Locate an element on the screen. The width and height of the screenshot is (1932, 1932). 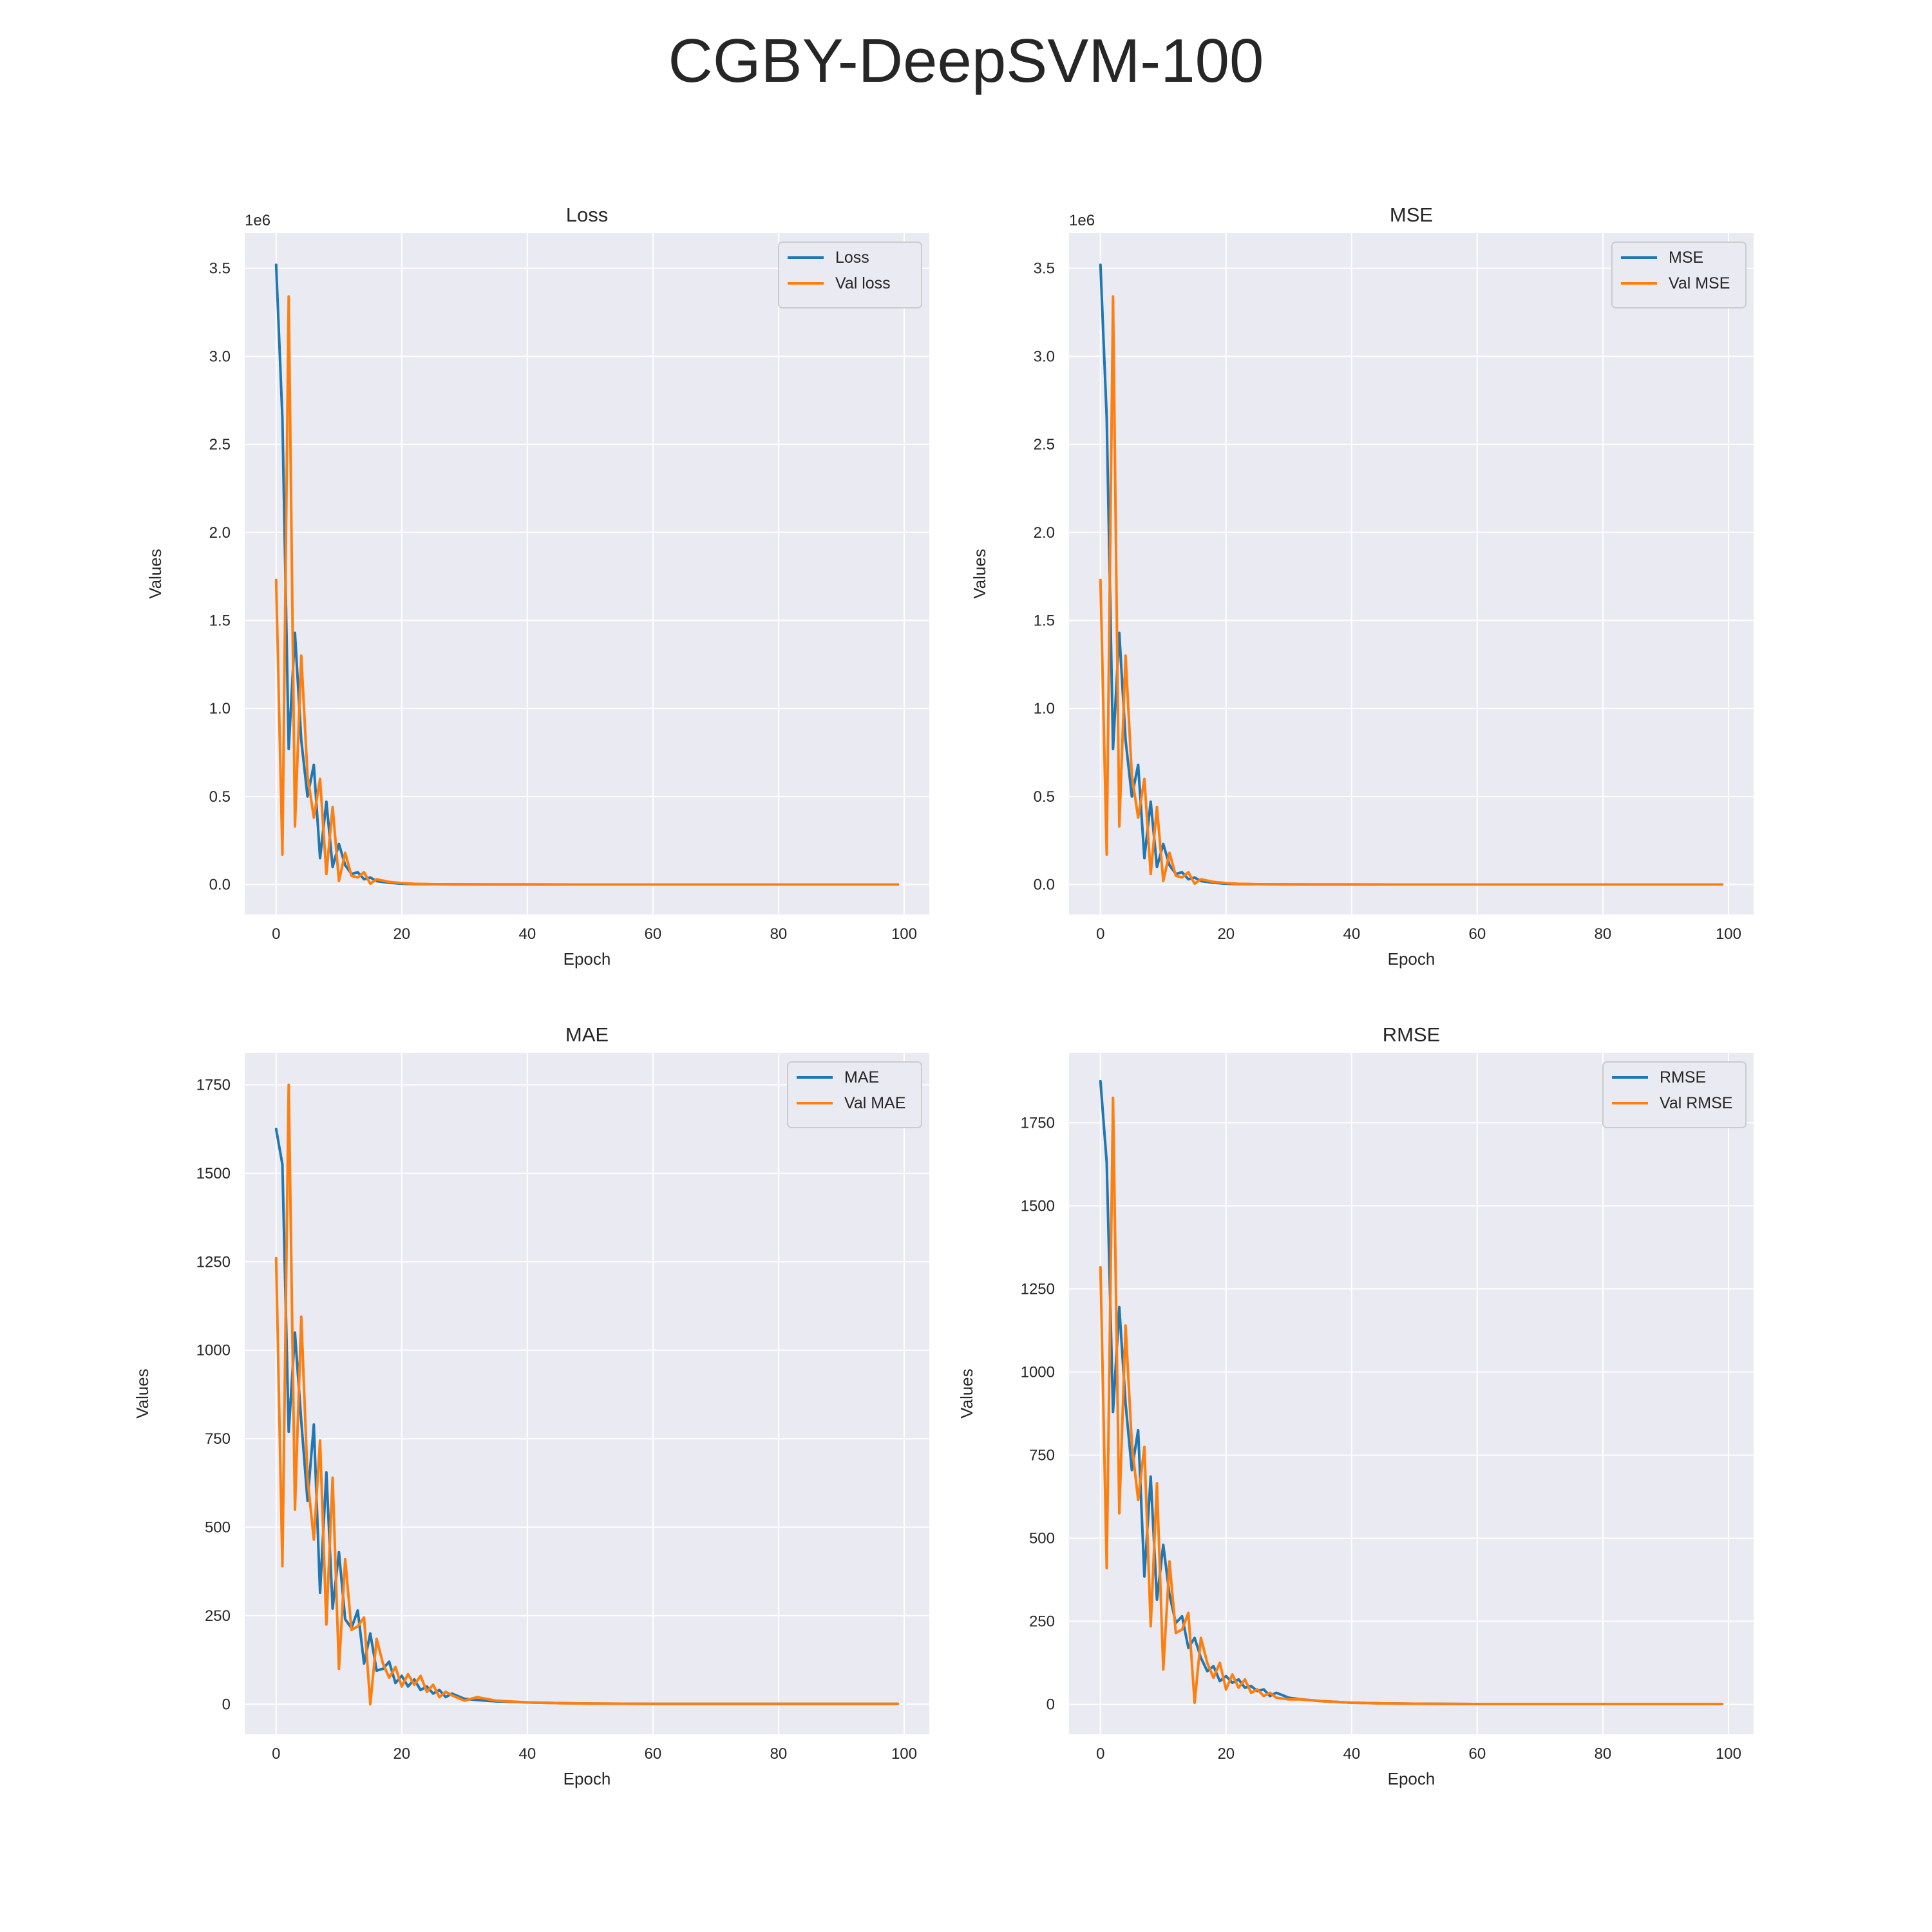
legend-entry: RMSE is located at coordinates (1683, 1077).